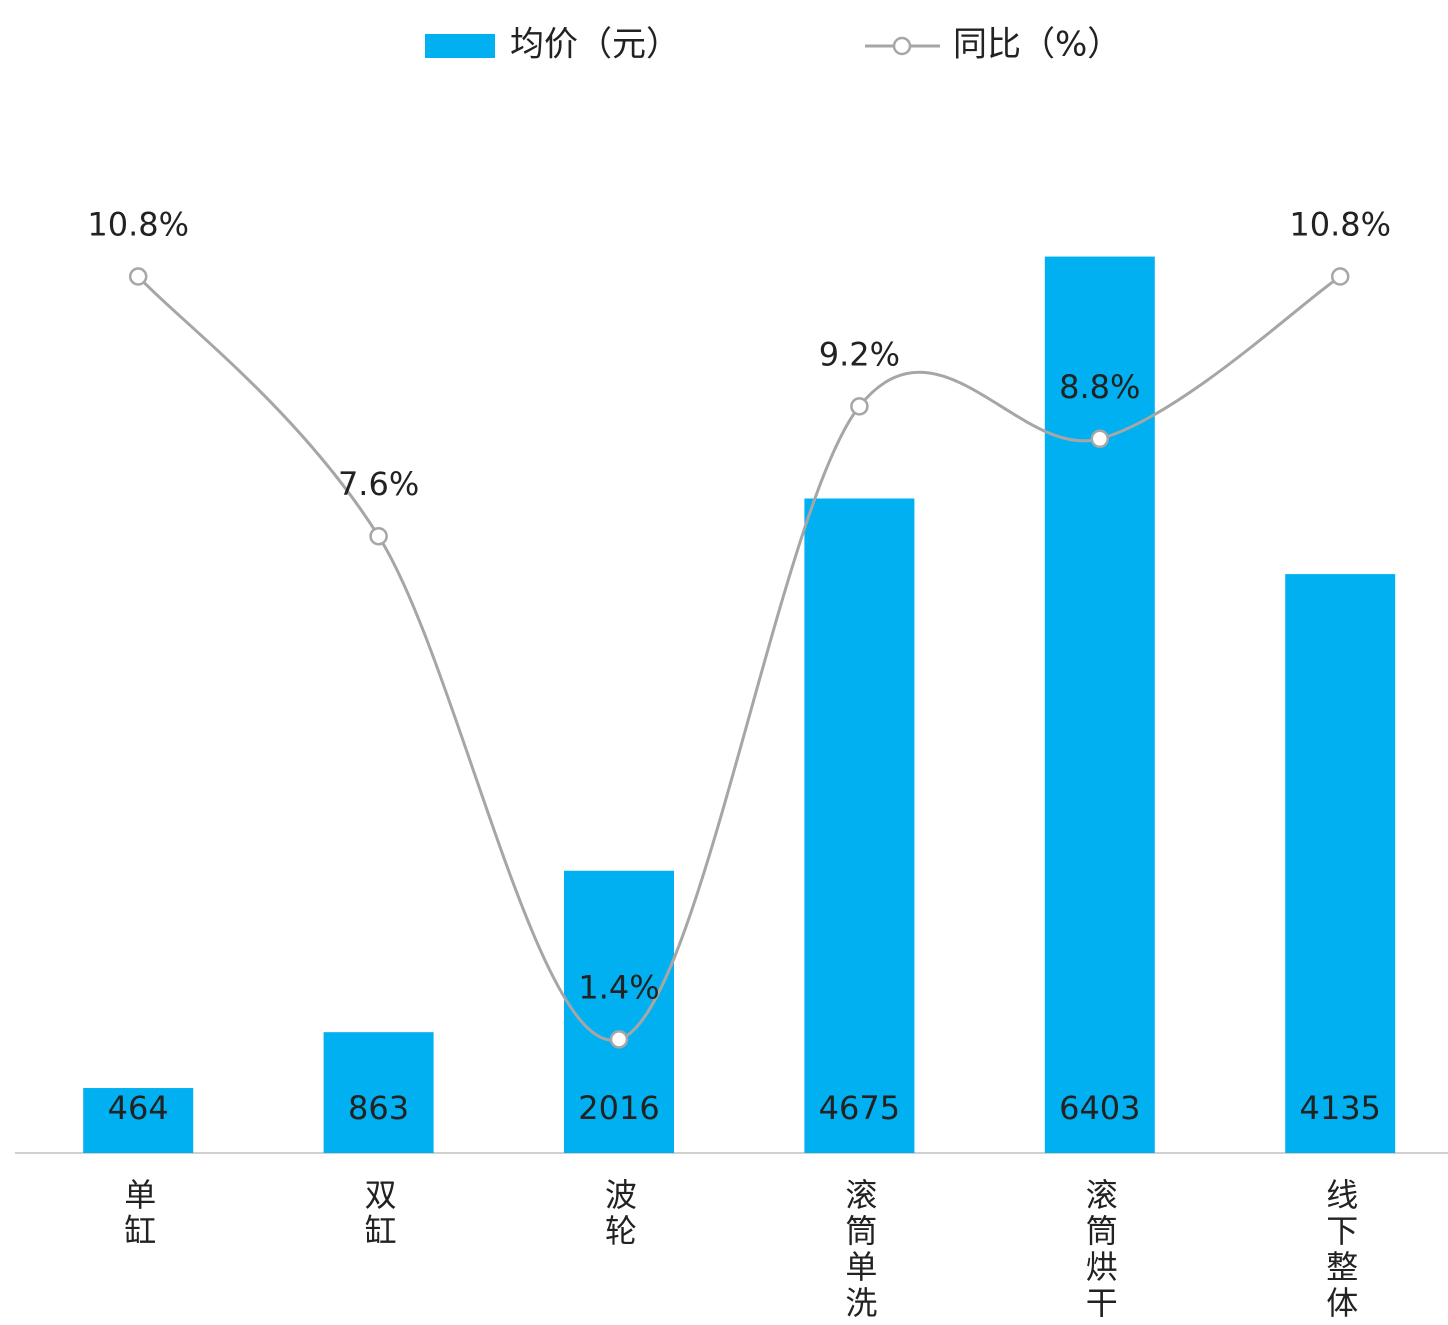 This screenshot has width=1448, height=1325. Describe the element at coordinates (378, 484) in the screenshot. I see `line-value-label: 7.6%` at that location.